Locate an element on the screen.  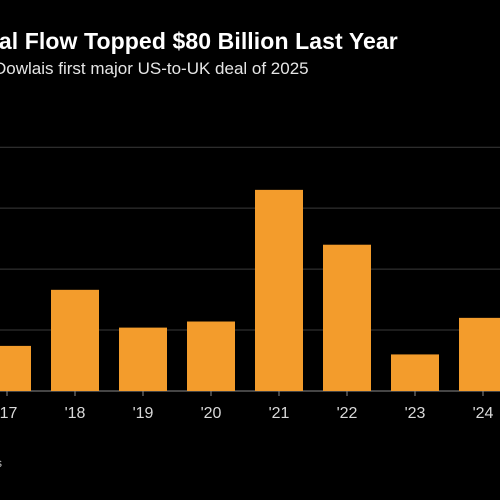
x-tick-label: '21 is located at coordinates (279, 413).